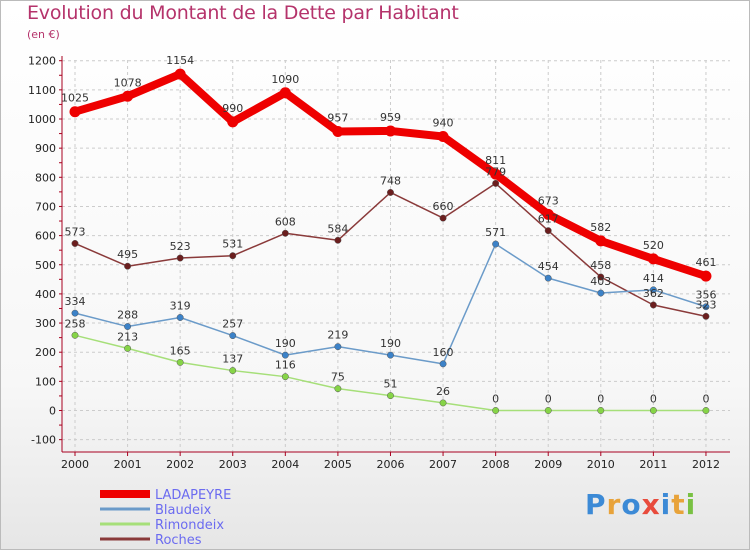 The image size is (750, 550). What do you see at coordinates (75, 98) in the screenshot?
I see `data-label-ladapeyre: 1025` at bounding box center [75, 98].